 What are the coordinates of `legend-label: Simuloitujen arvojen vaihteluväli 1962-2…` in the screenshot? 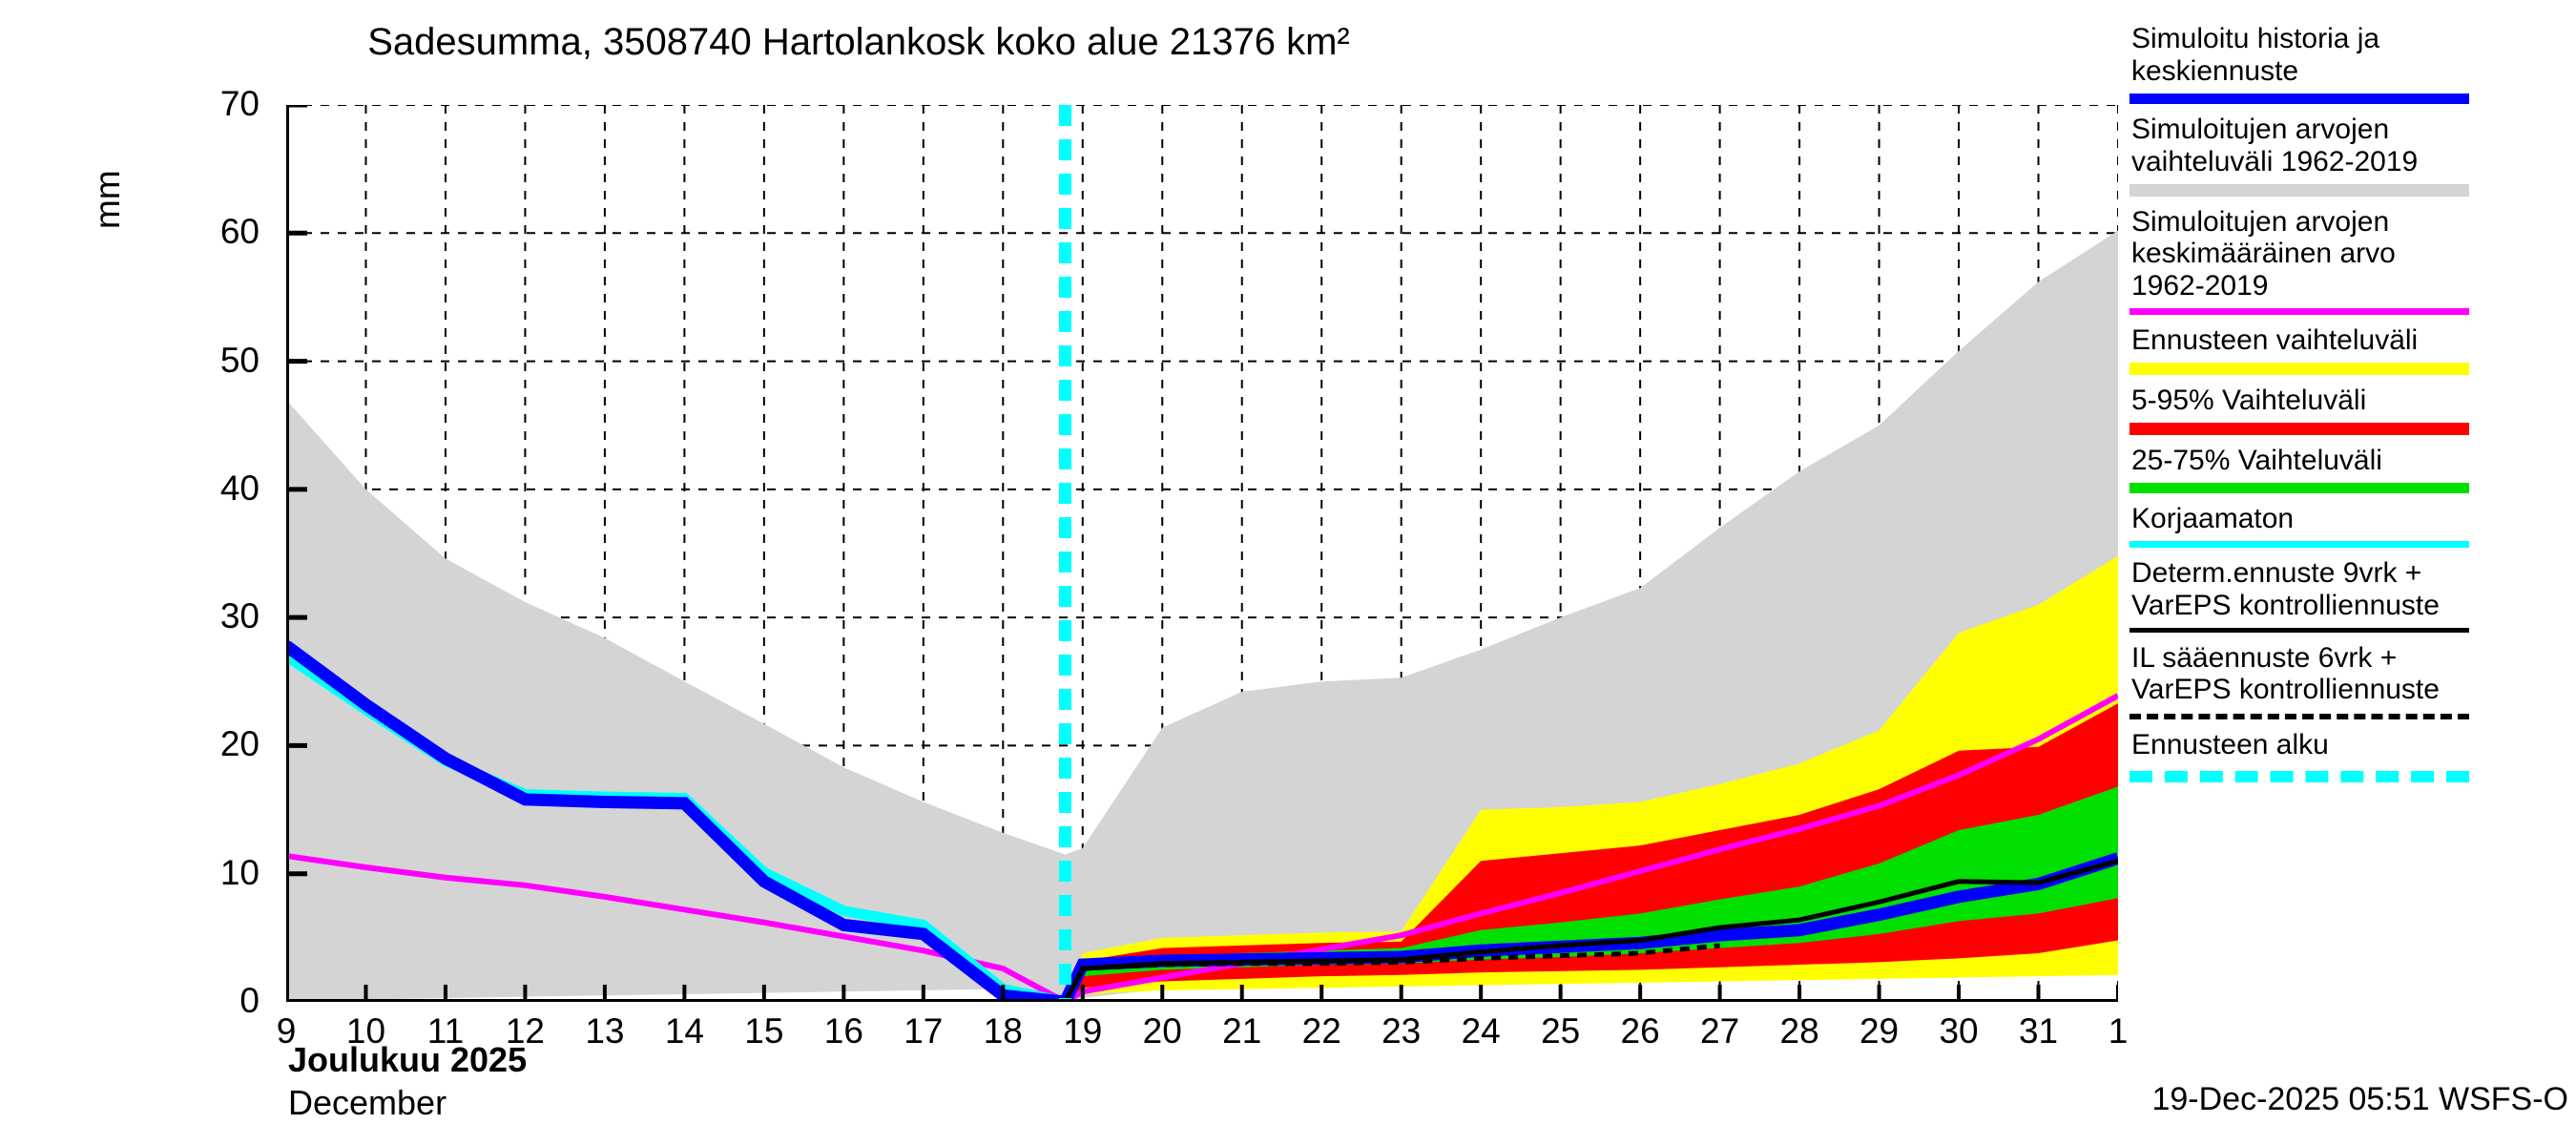 It's located at (2275, 145).